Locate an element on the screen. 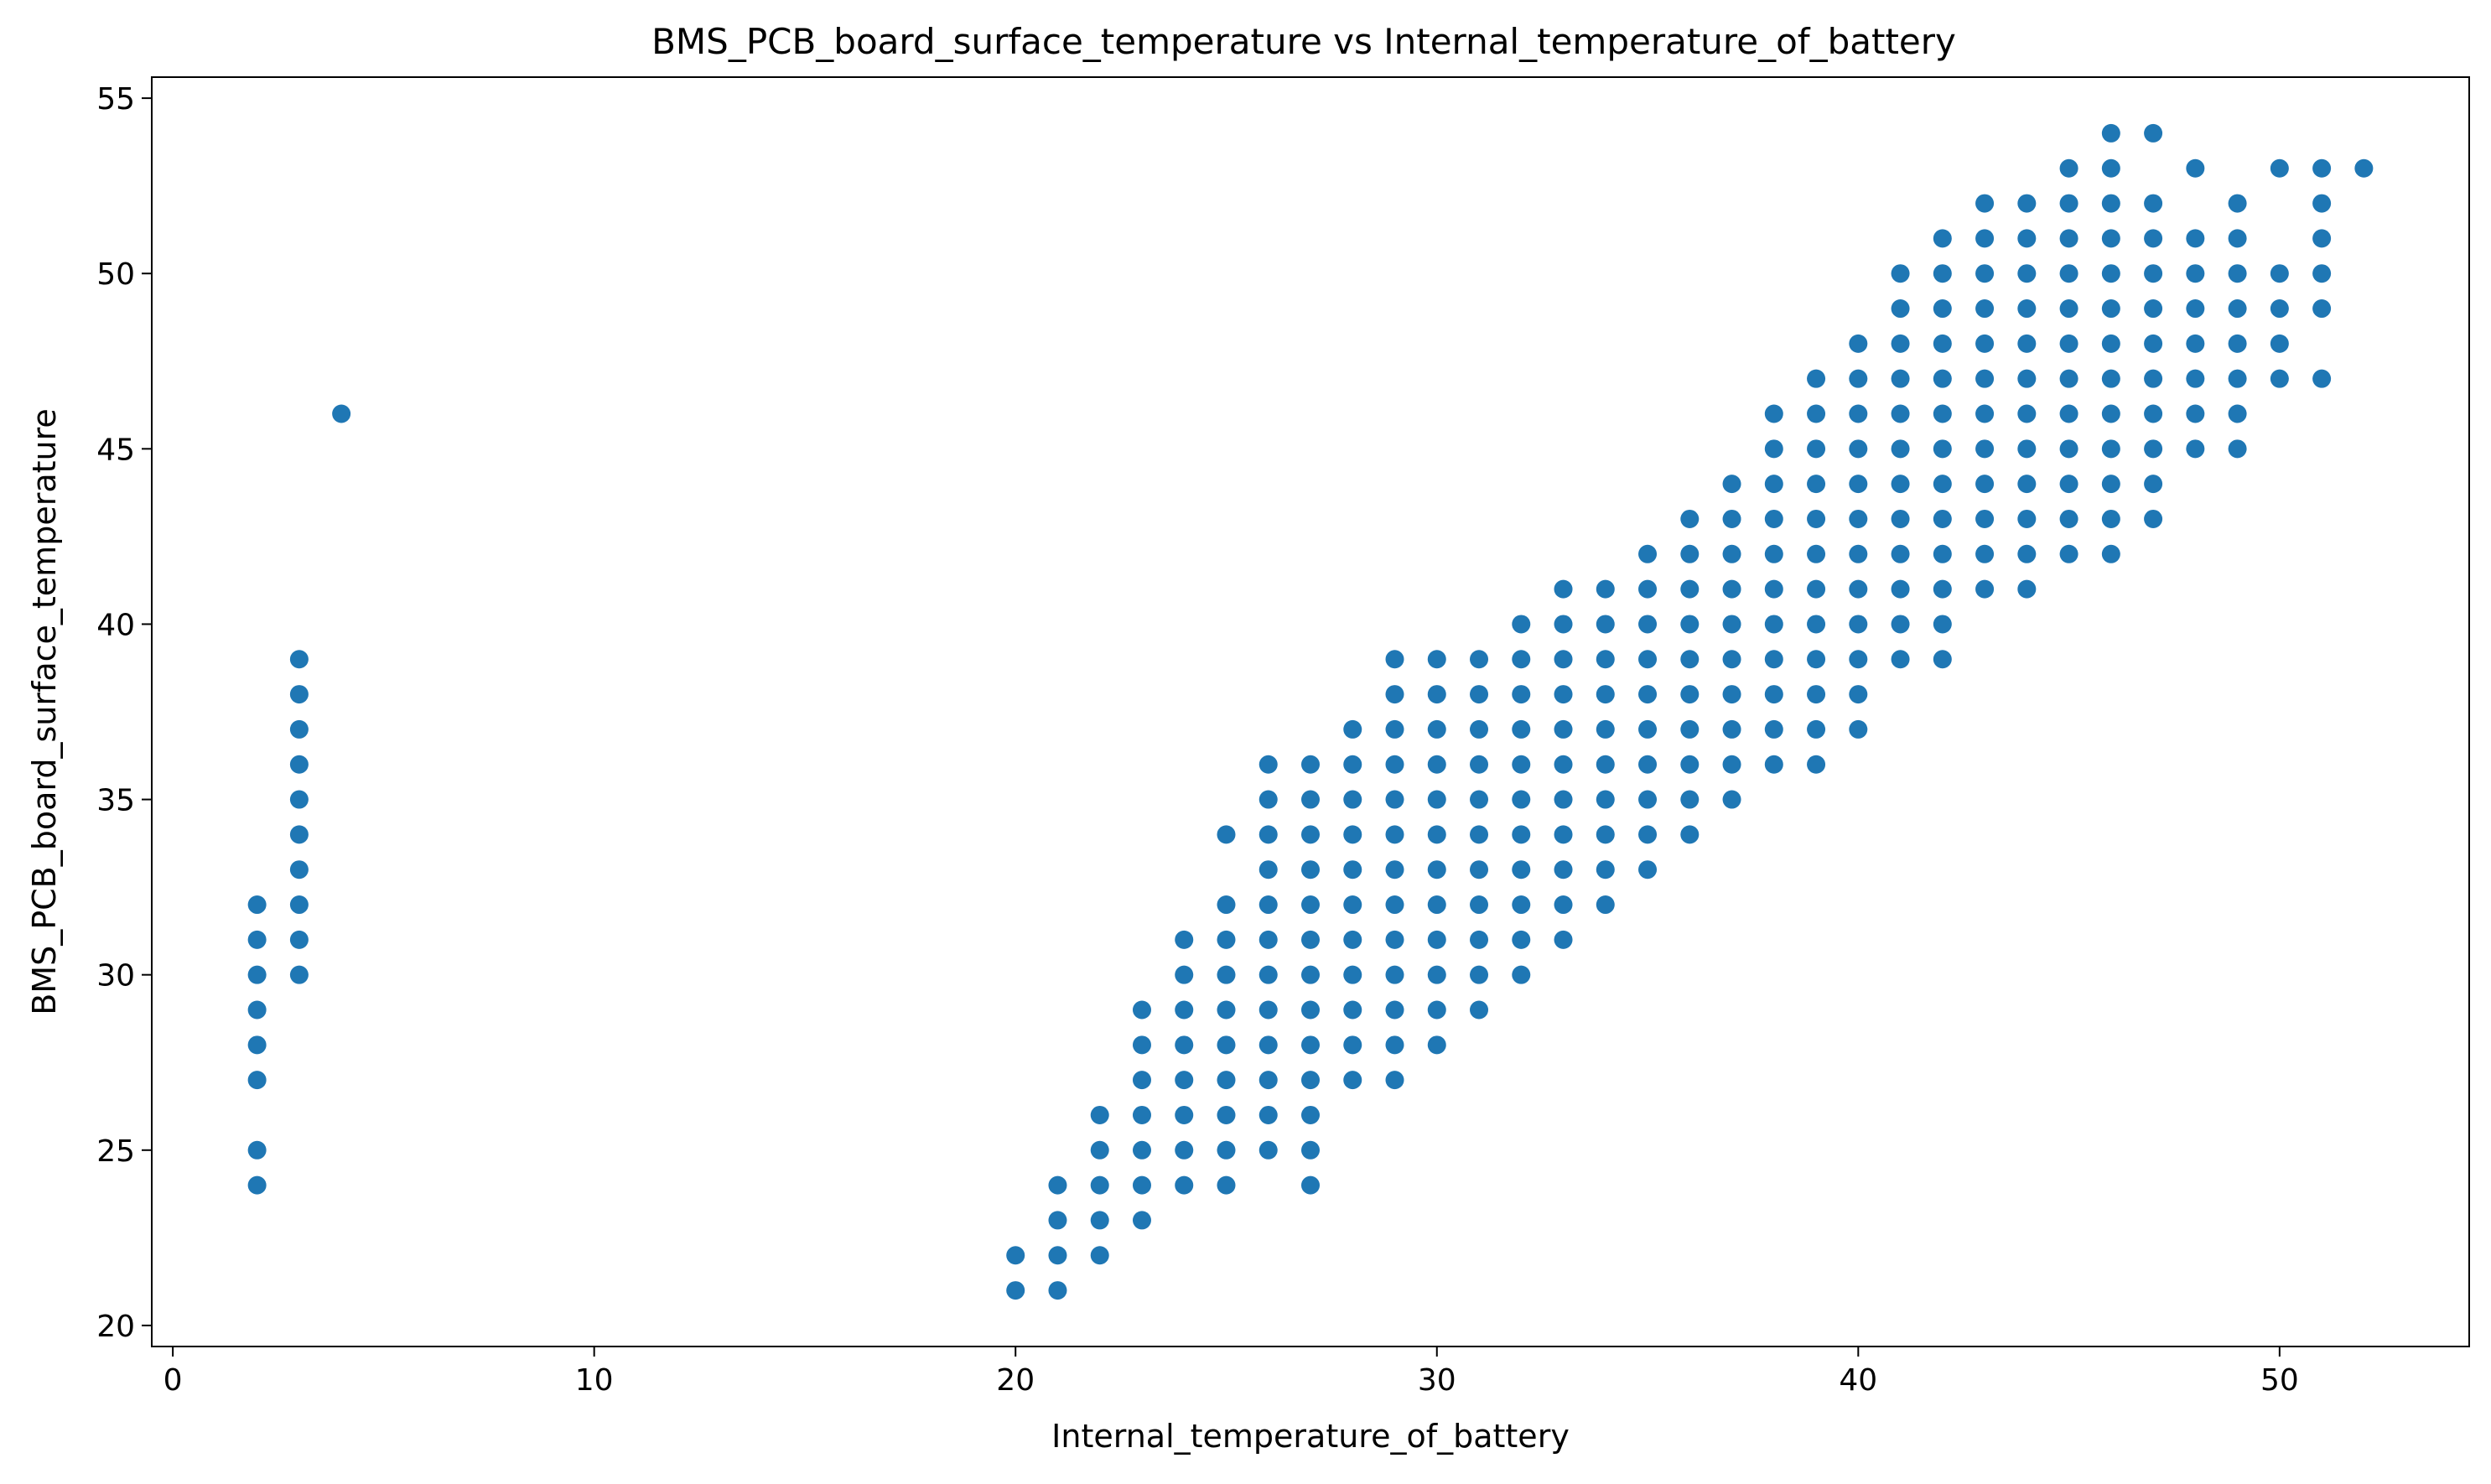 This screenshot has width=2491, height=1484. data-point-x40-y45 is located at coordinates (1858, 449).